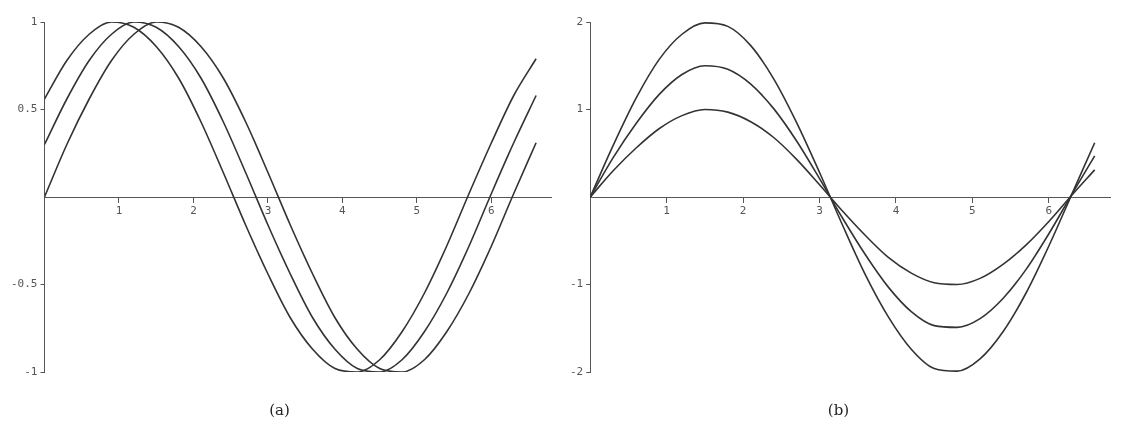 This screenshot has width=1131, height=432. What do you see at coordinates (580, 21) in the screenshot?
I see `y-tick-label: 2` at bounding box center [580, 21].